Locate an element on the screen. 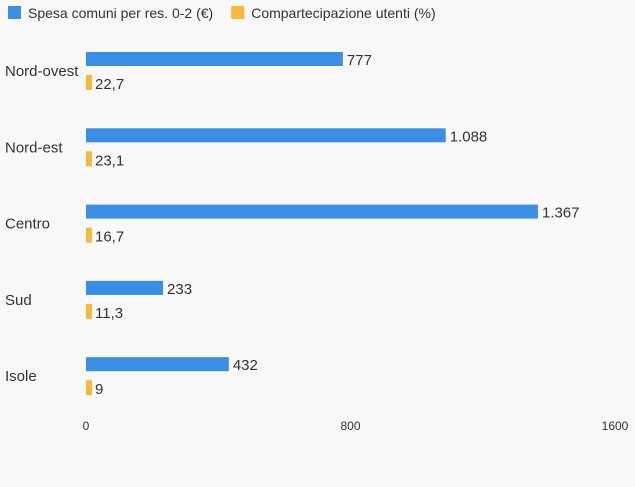 The image size is (635, 487). data-label-spesa: 1.367 is located at coordinates (561, 213).